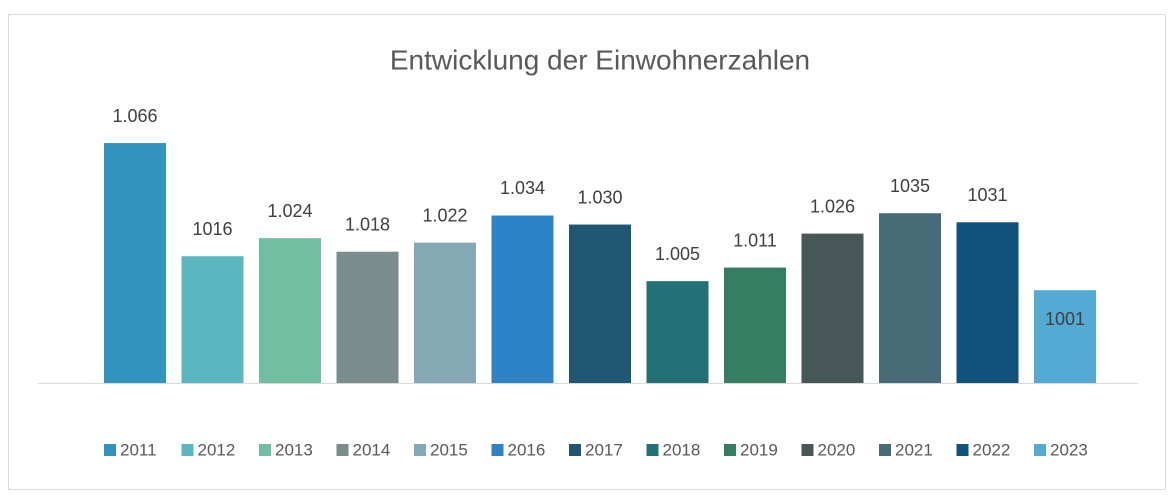 The image size is (1174, 503). Describe the element at coordinates (832, 206) in the screenshot. I see `data-label: 1.026` at that location.